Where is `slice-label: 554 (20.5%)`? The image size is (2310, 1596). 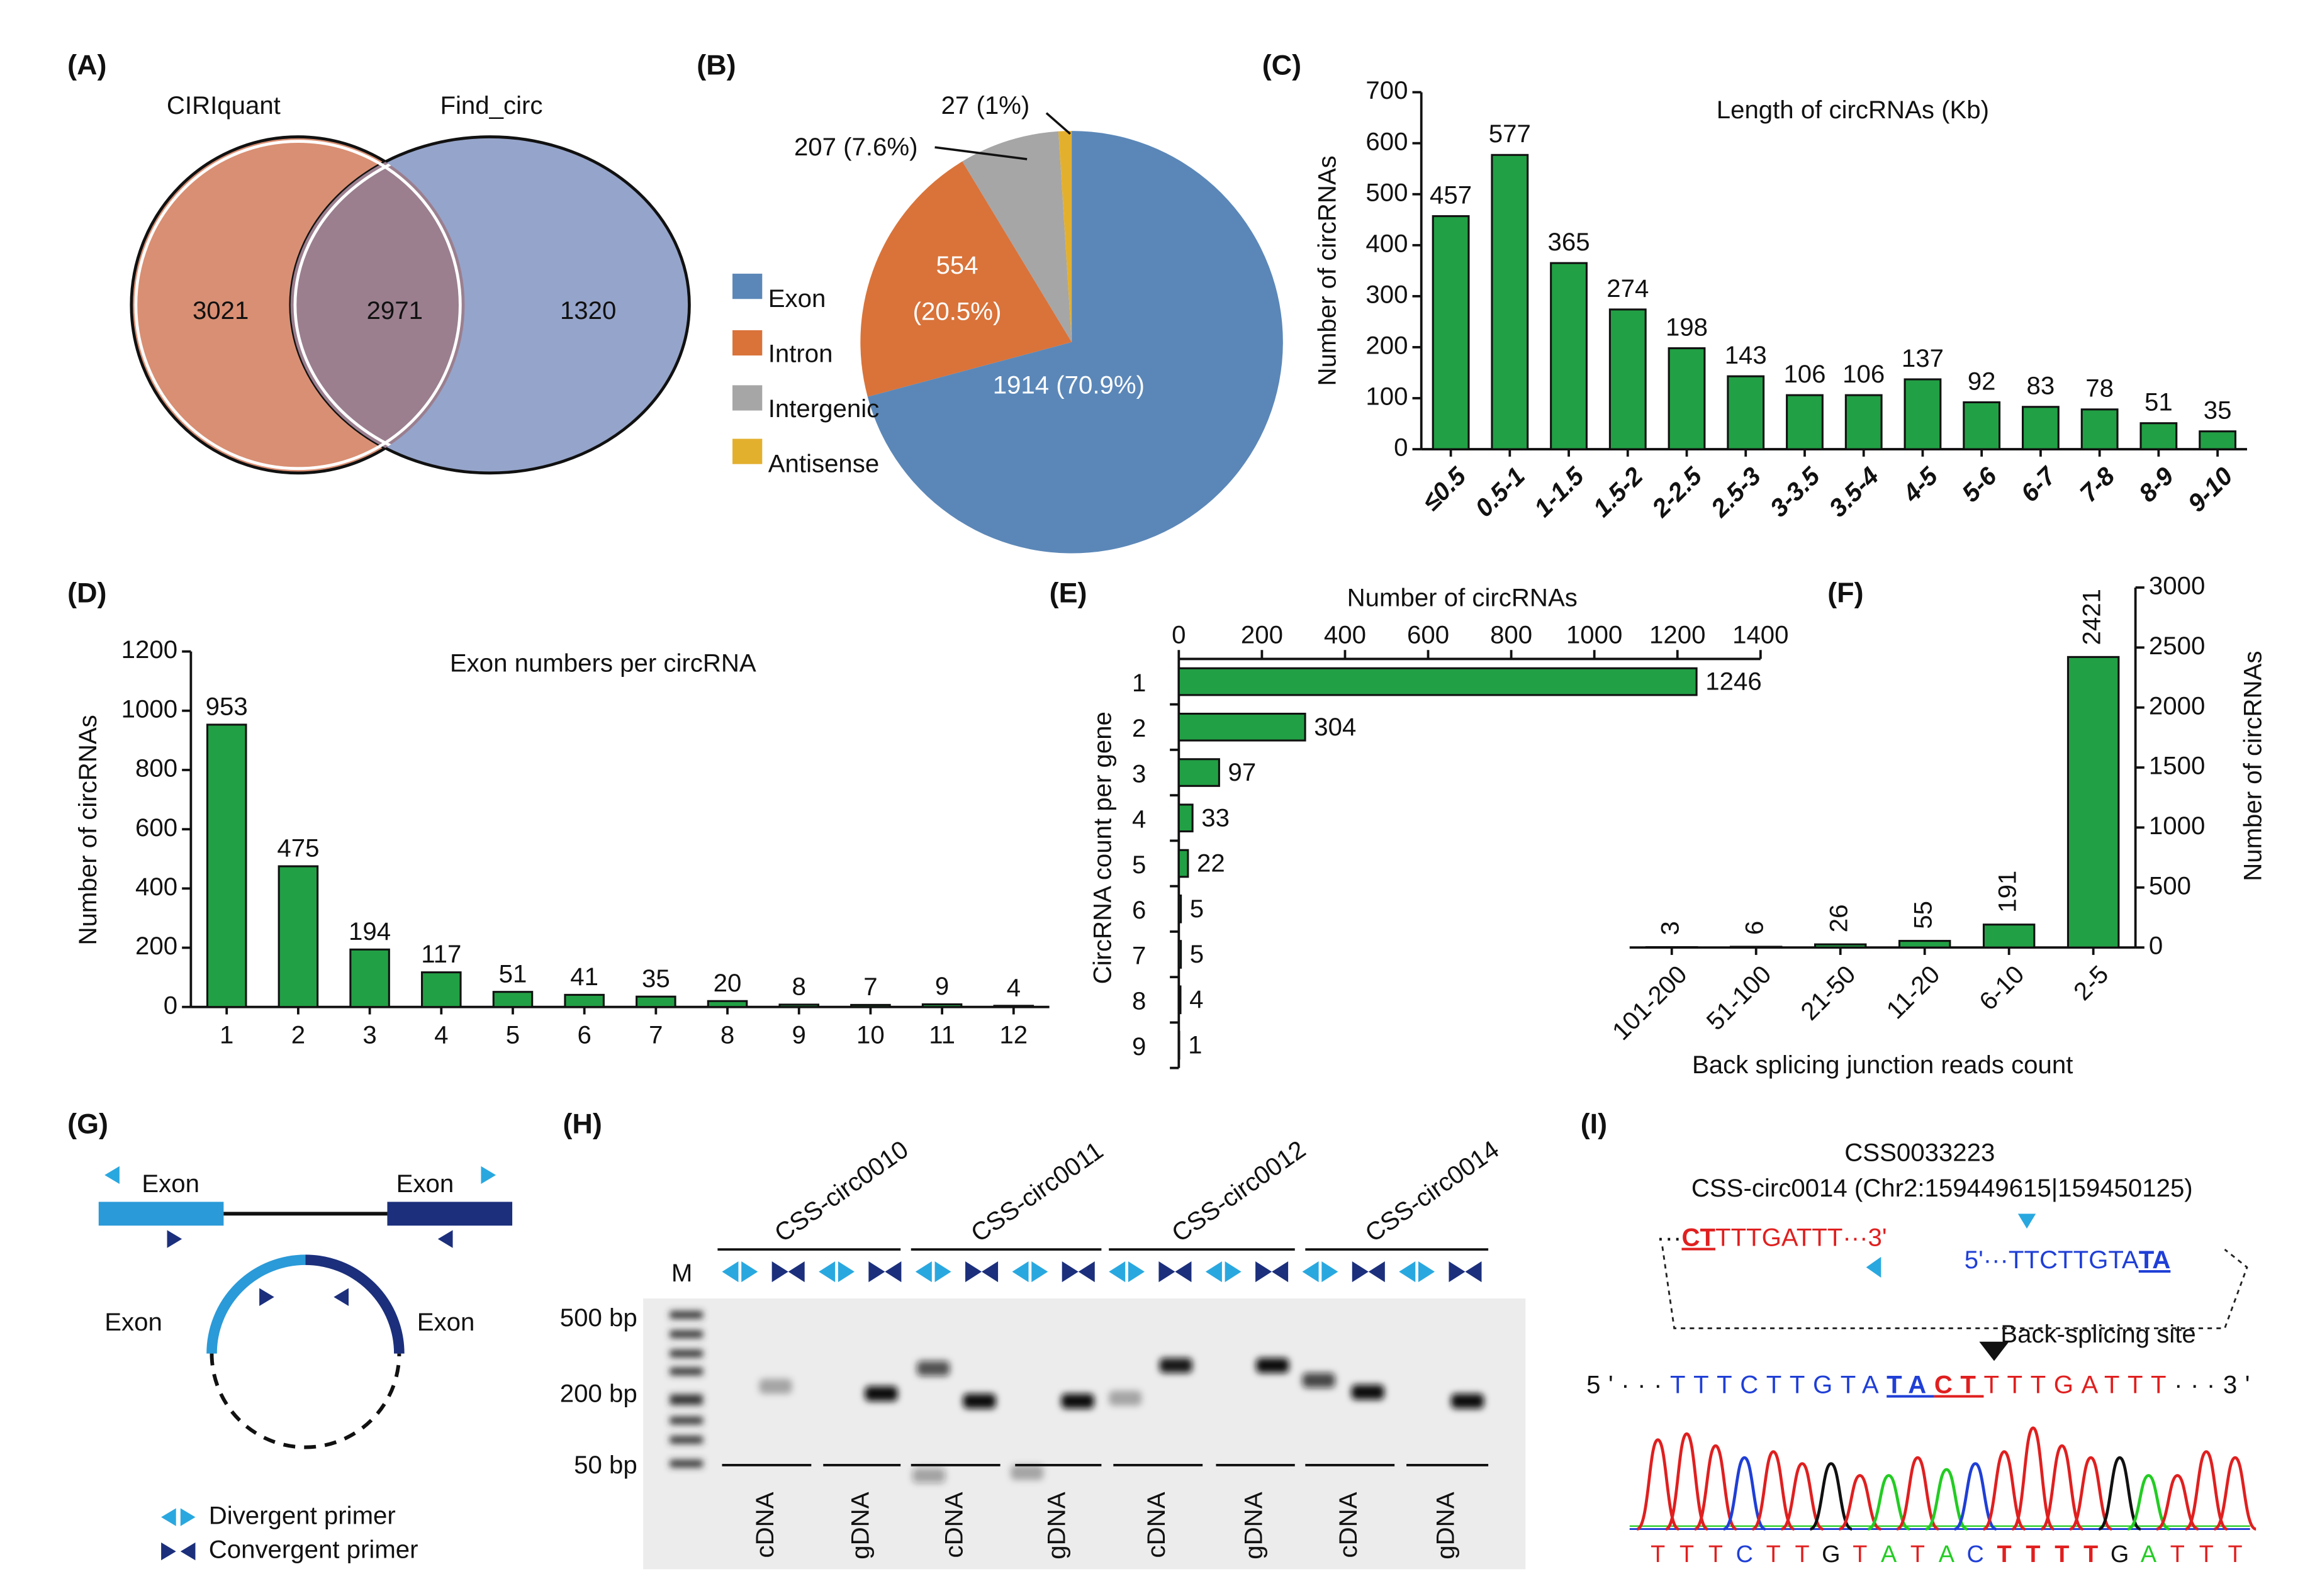
slice-label: 554 (20.5%) is located at coordinates (957, 288).